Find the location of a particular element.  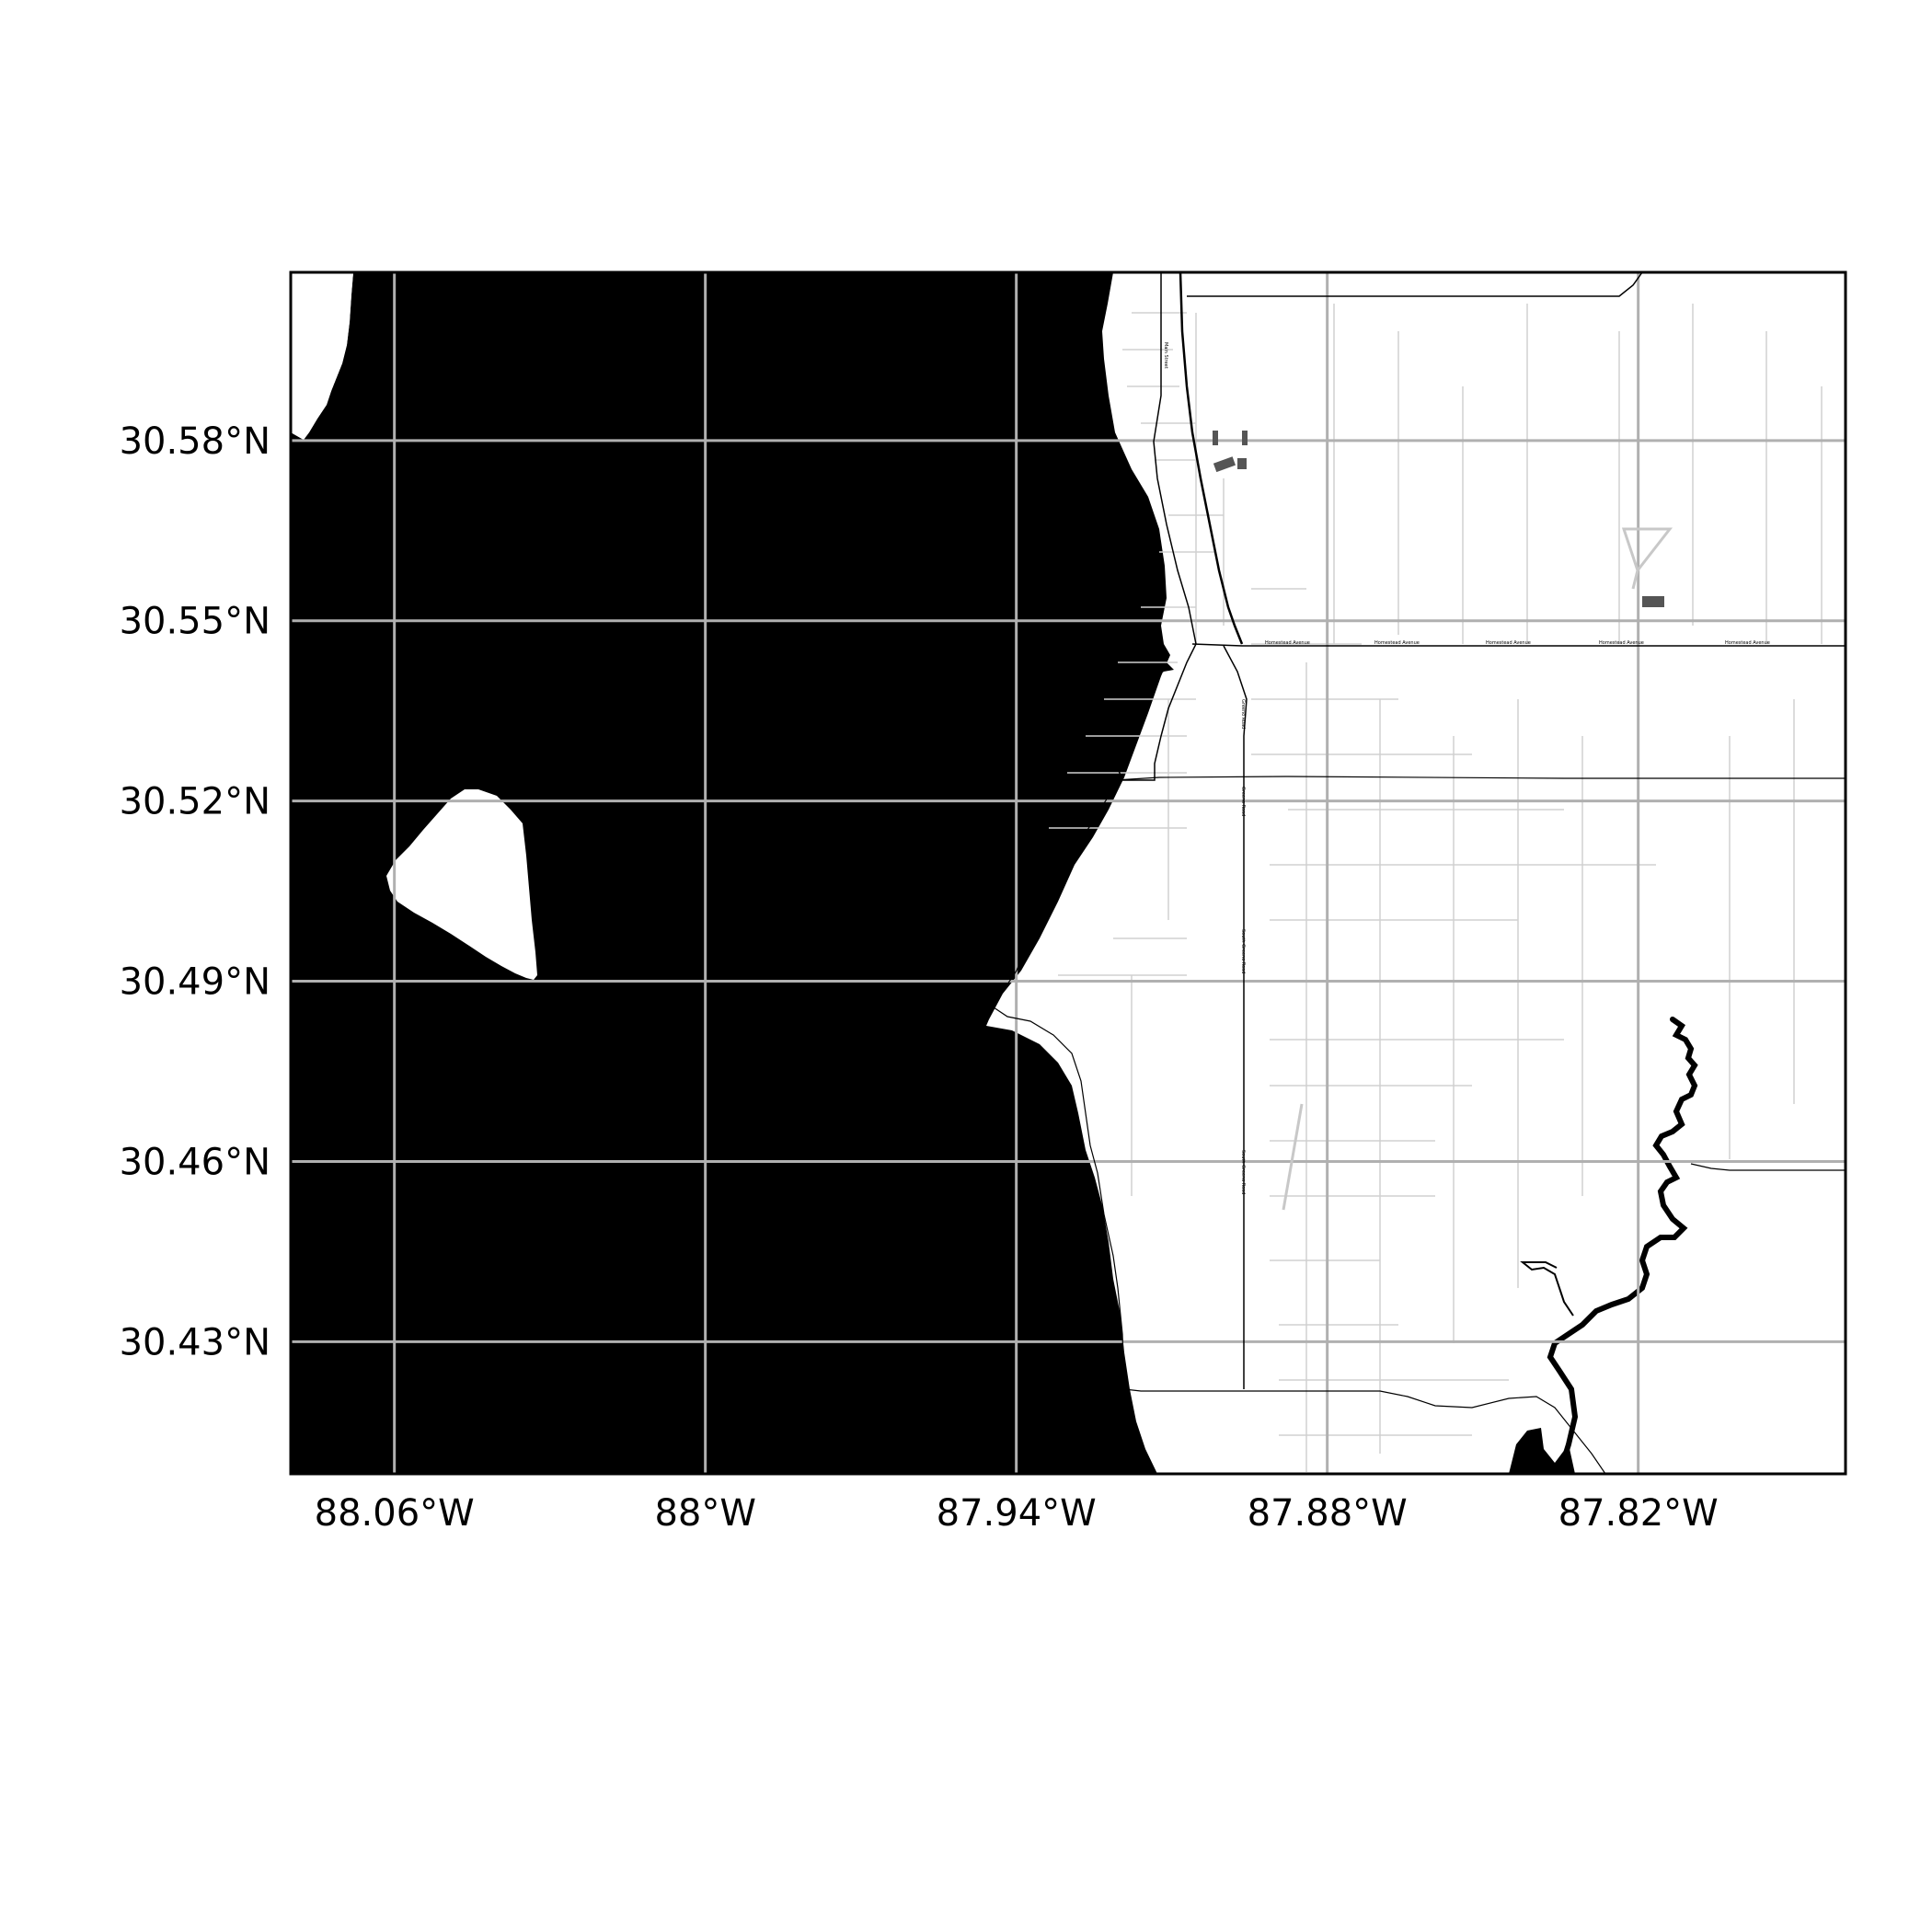

river-mouth is located at coordinates (1542, 1451).